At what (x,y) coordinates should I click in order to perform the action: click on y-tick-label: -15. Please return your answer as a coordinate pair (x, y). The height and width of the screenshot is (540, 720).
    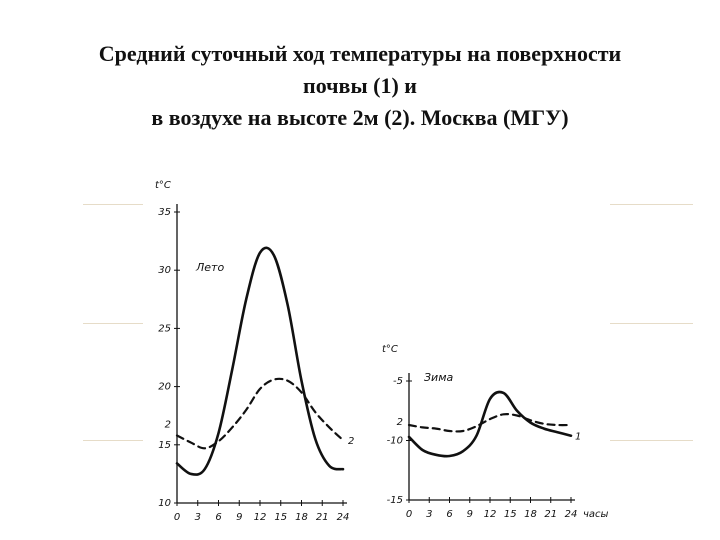
    Looking at the image, I should click on (395, 500).